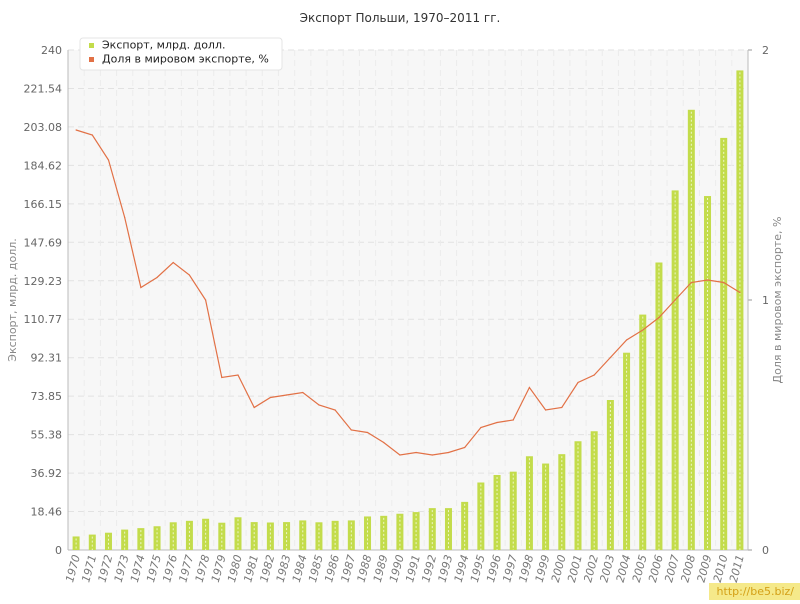 This screenshot has height=604, width=800. I want to click on point-world-share-2006, so click(659, 317).